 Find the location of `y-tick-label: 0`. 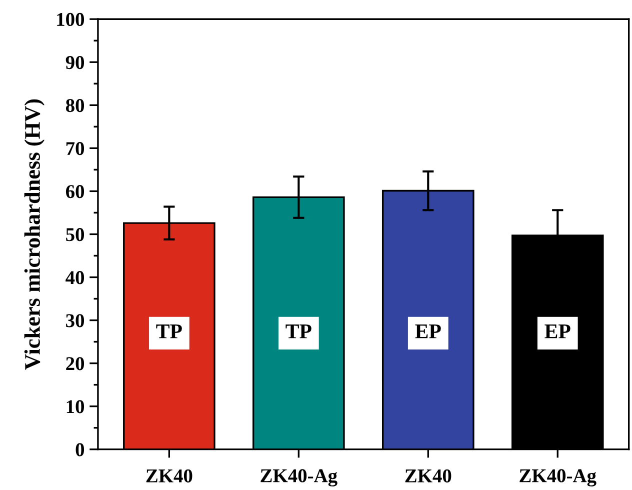

y-tick-label: 0 is located at coordinates (80, 449).